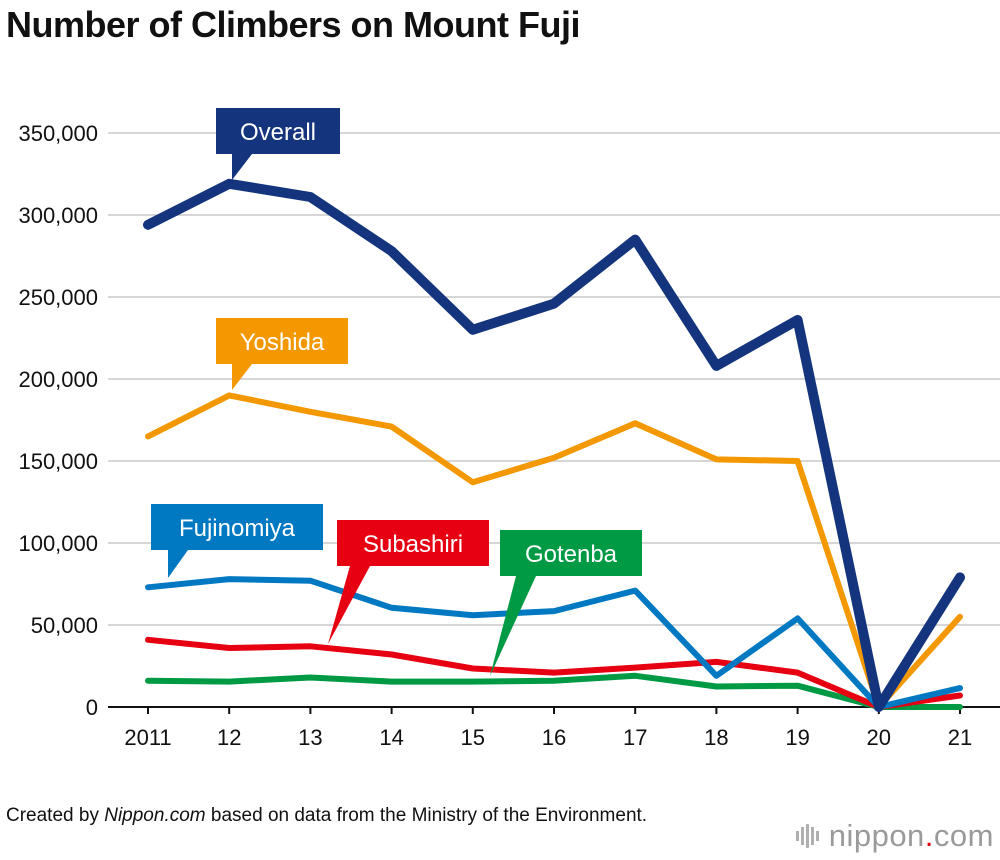  I want to click on callout-label: Fujinomiya, so click(237, 528).